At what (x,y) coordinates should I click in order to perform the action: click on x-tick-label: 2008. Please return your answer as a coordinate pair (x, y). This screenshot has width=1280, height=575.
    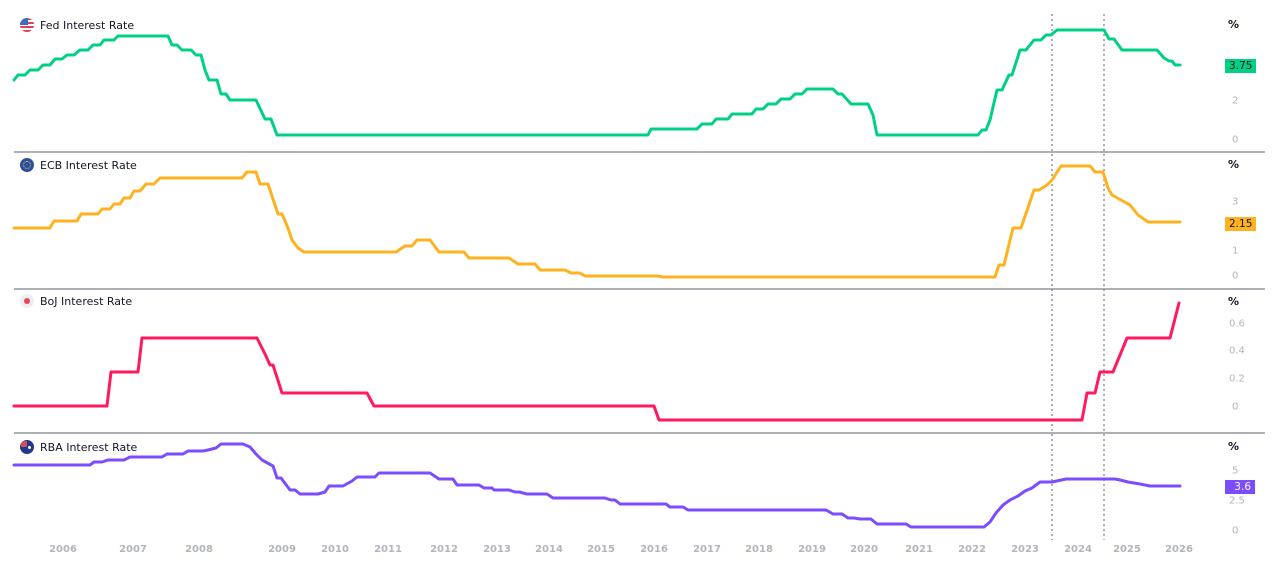
    Looking at the image, I should click on (199, 549).